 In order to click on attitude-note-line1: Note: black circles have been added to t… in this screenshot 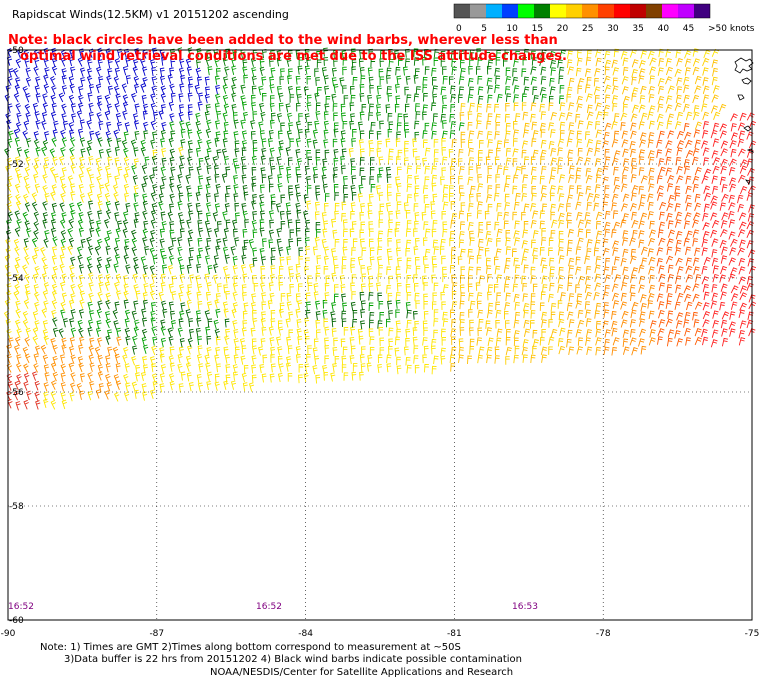, I will do `click(283, 40)`.